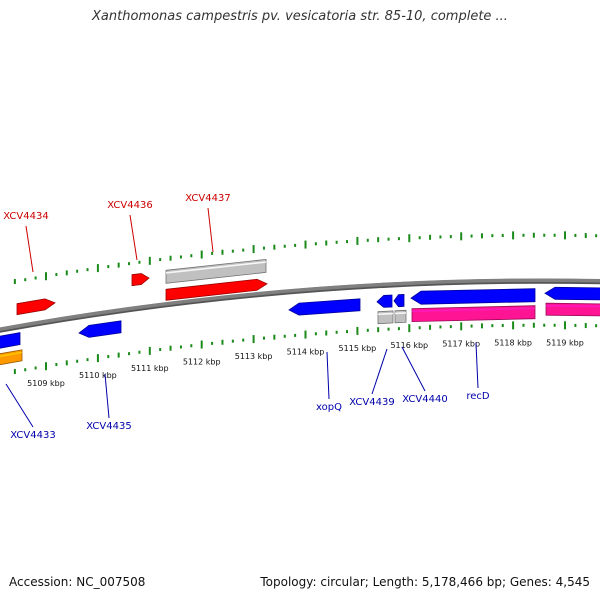 The image size is (600, 600). I want to click on tick-label-5114: 5114 kbp, so click(306, 352).